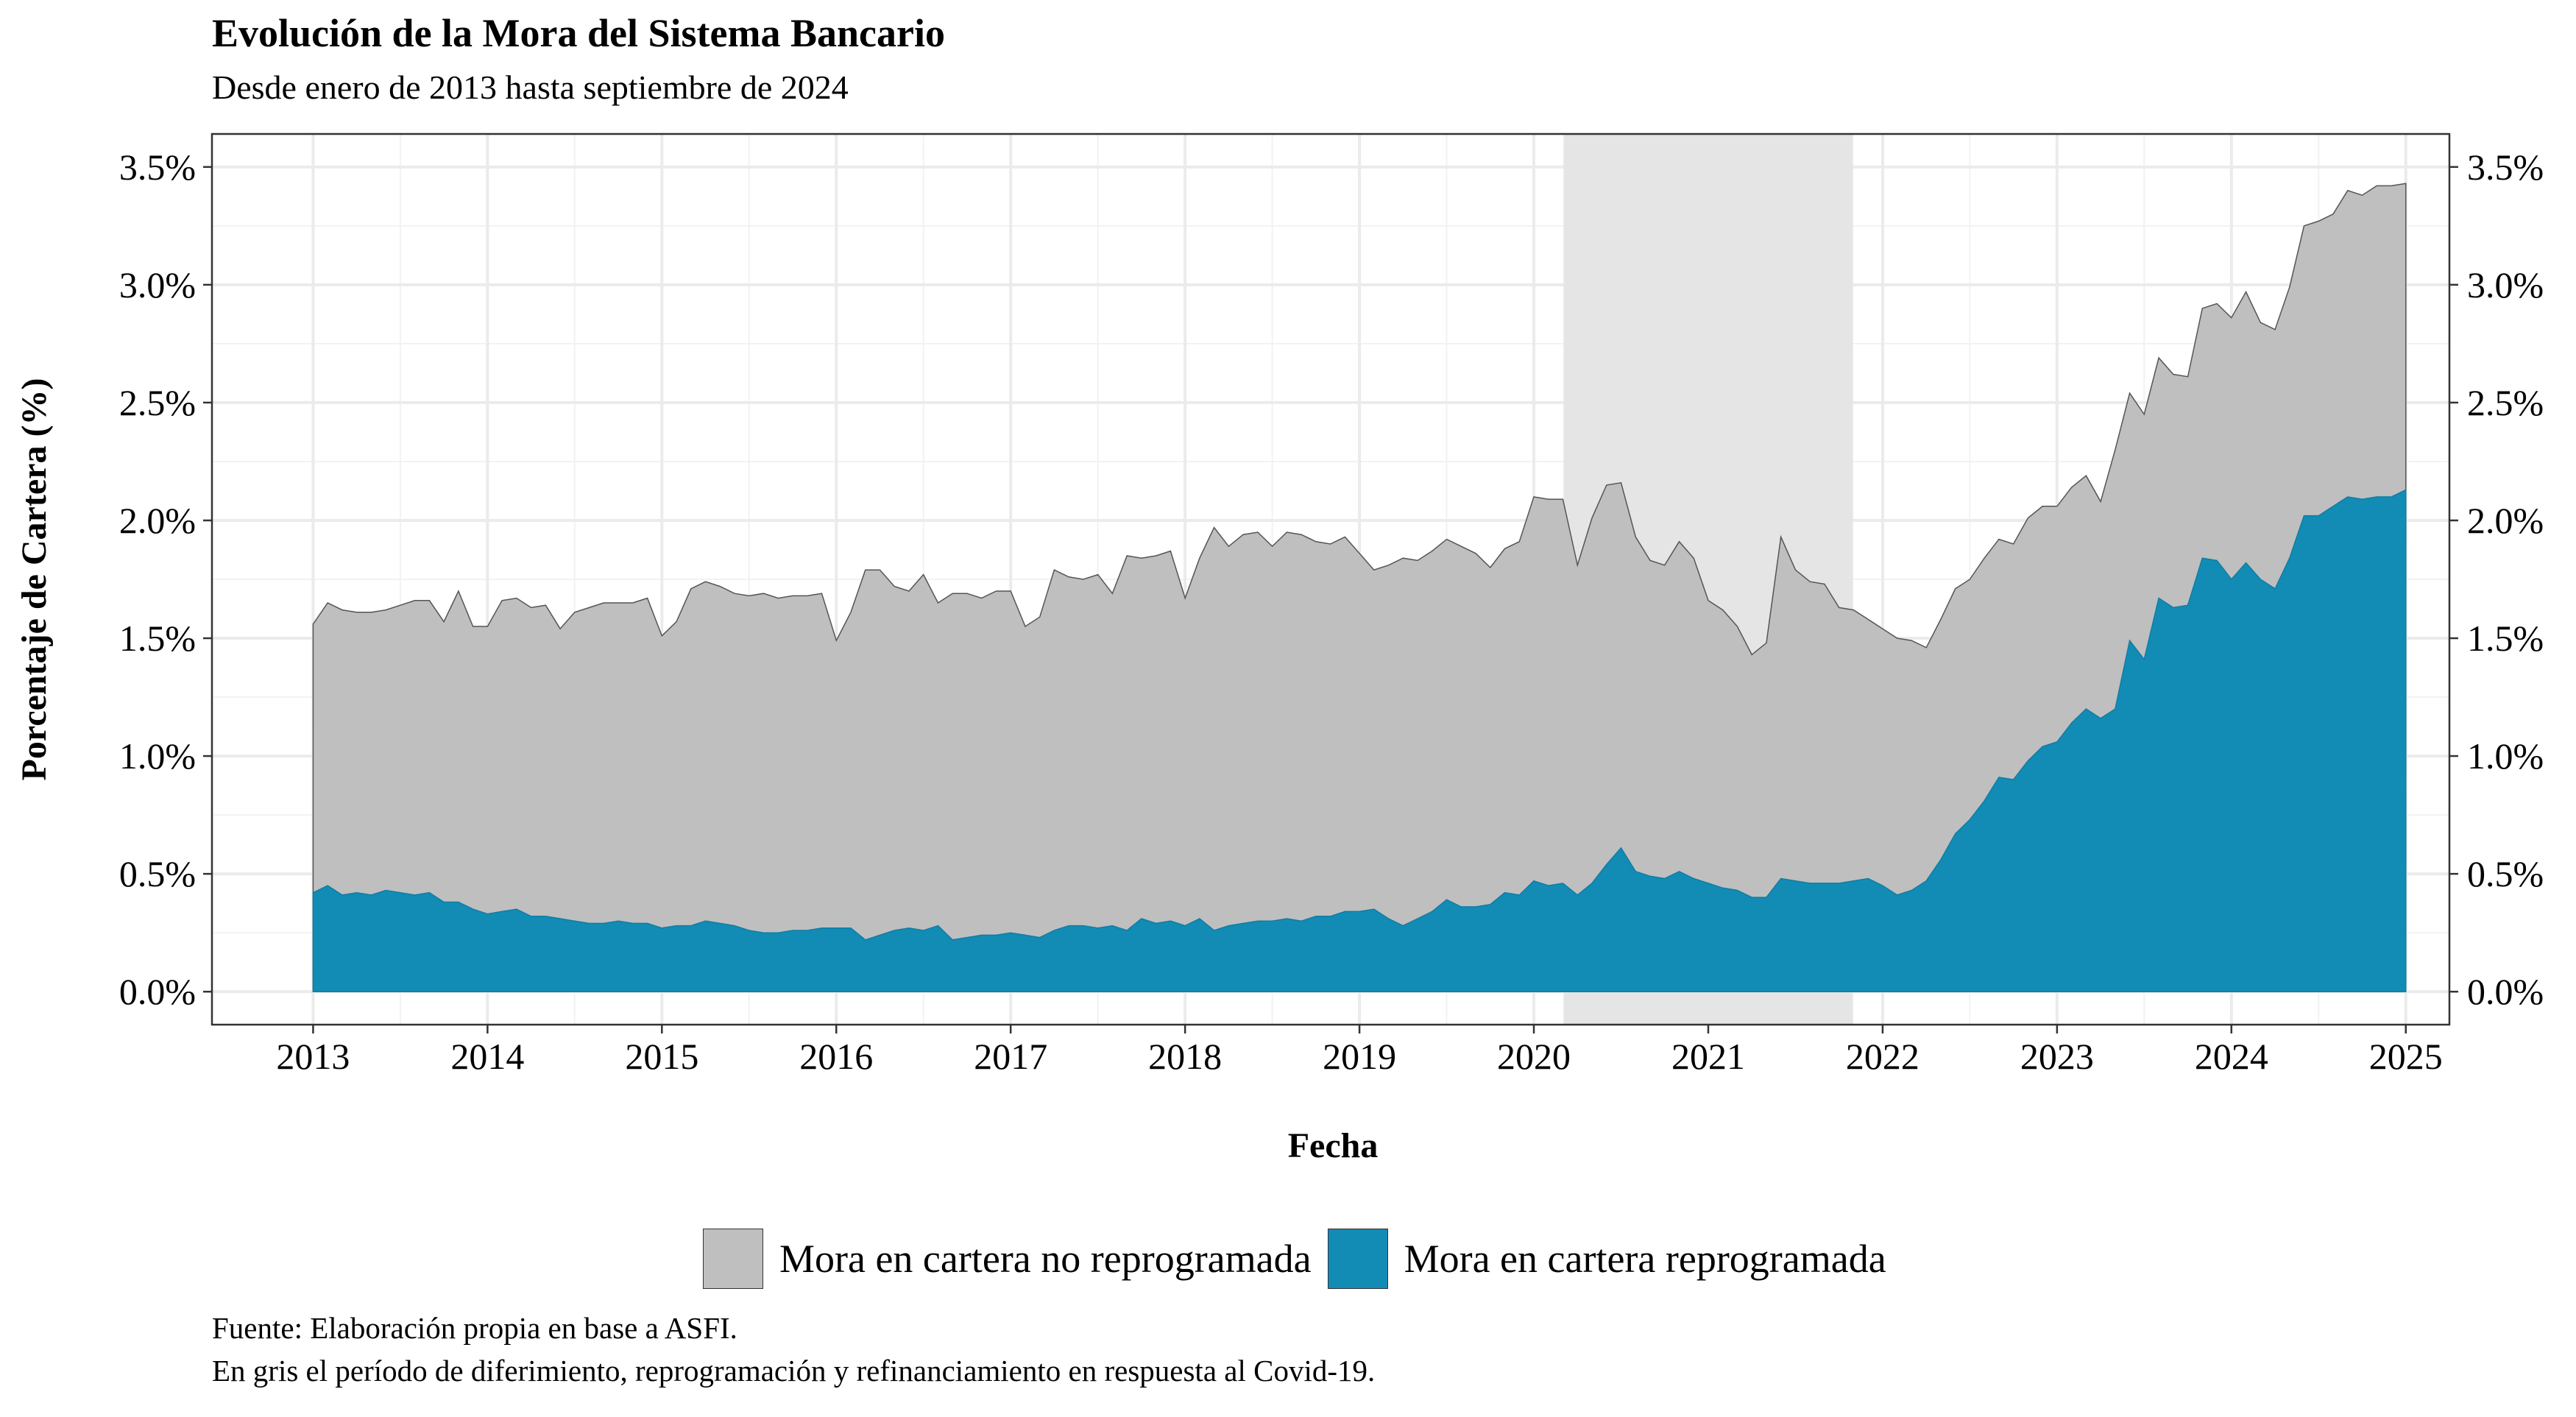  Describe the element at coordinates (157, 167) in the screenshot. I see `y-tick-label-left: 3.5%` at that location.